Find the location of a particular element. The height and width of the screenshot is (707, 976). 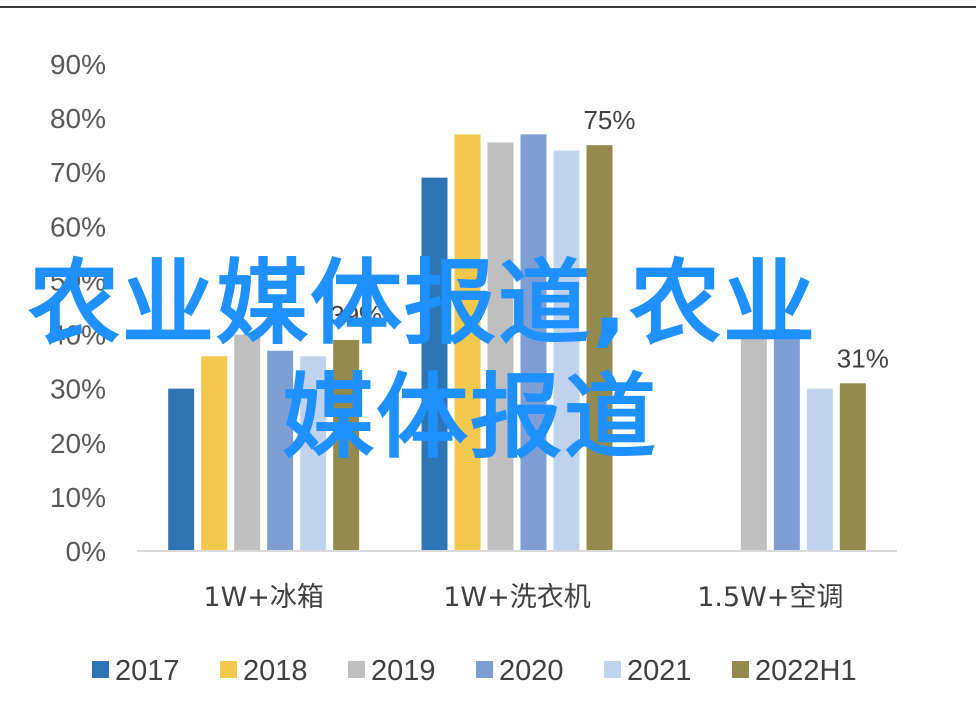

watermark-text-line-1: 农业媒体报道,农业 is located at coordinates (422, 303).